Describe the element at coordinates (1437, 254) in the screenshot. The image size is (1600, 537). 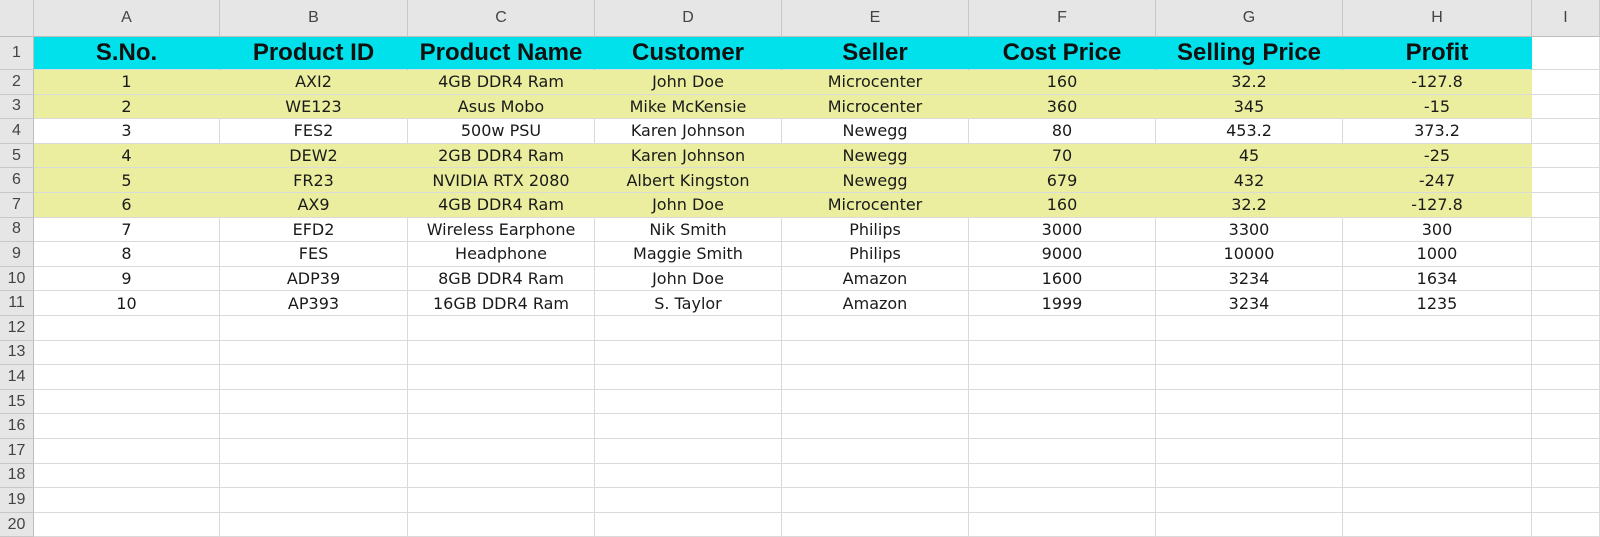
I see `cell-h9: 1000` at that location.